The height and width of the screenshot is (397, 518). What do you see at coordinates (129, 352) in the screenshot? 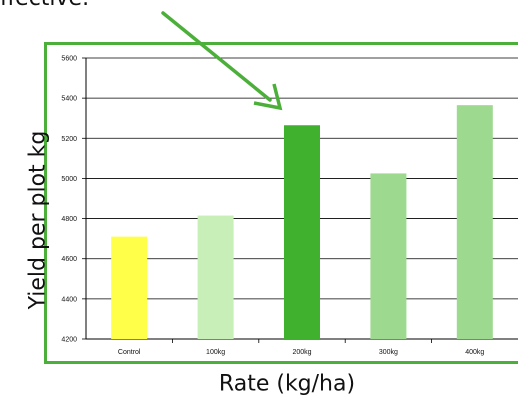
I see `x-tick-label: Control` at bounding box center [129, 352].